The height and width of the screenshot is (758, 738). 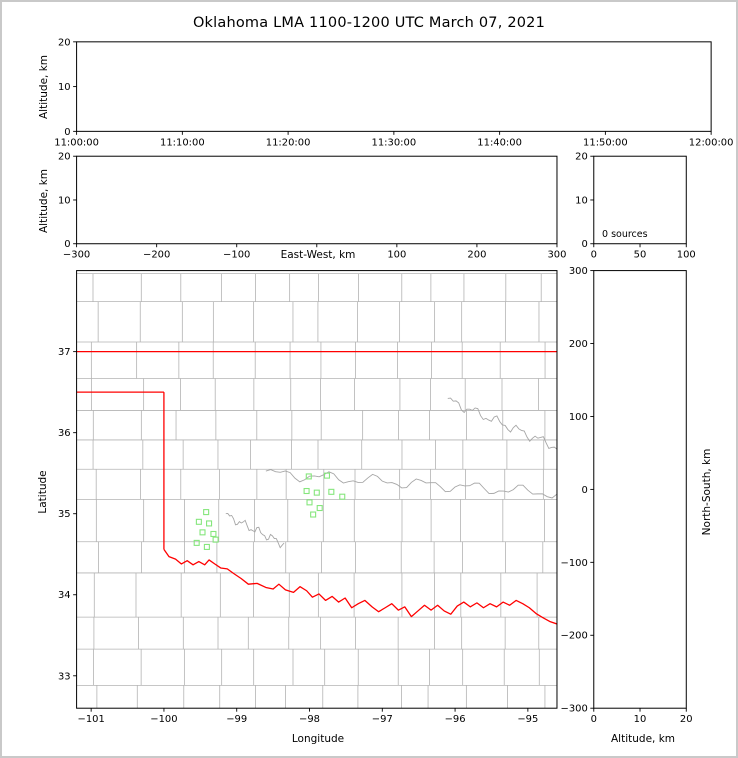 I want to click on svg-text: −97, so click(x=382, y=719).